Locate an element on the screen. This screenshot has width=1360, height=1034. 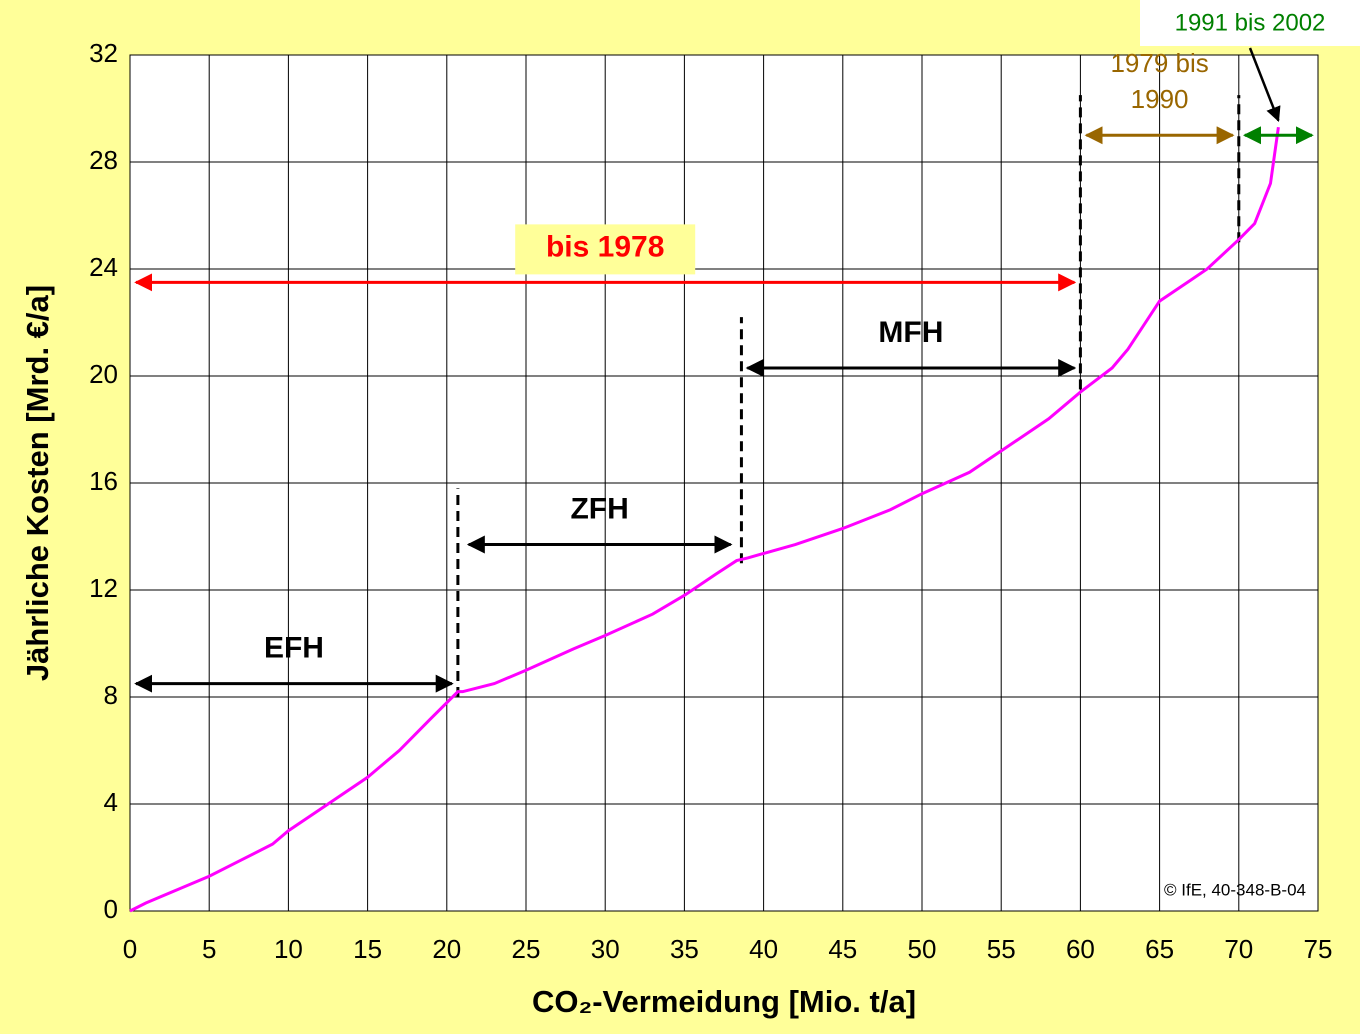
y-tick-label: 24 is located at coordinates (103, 267).